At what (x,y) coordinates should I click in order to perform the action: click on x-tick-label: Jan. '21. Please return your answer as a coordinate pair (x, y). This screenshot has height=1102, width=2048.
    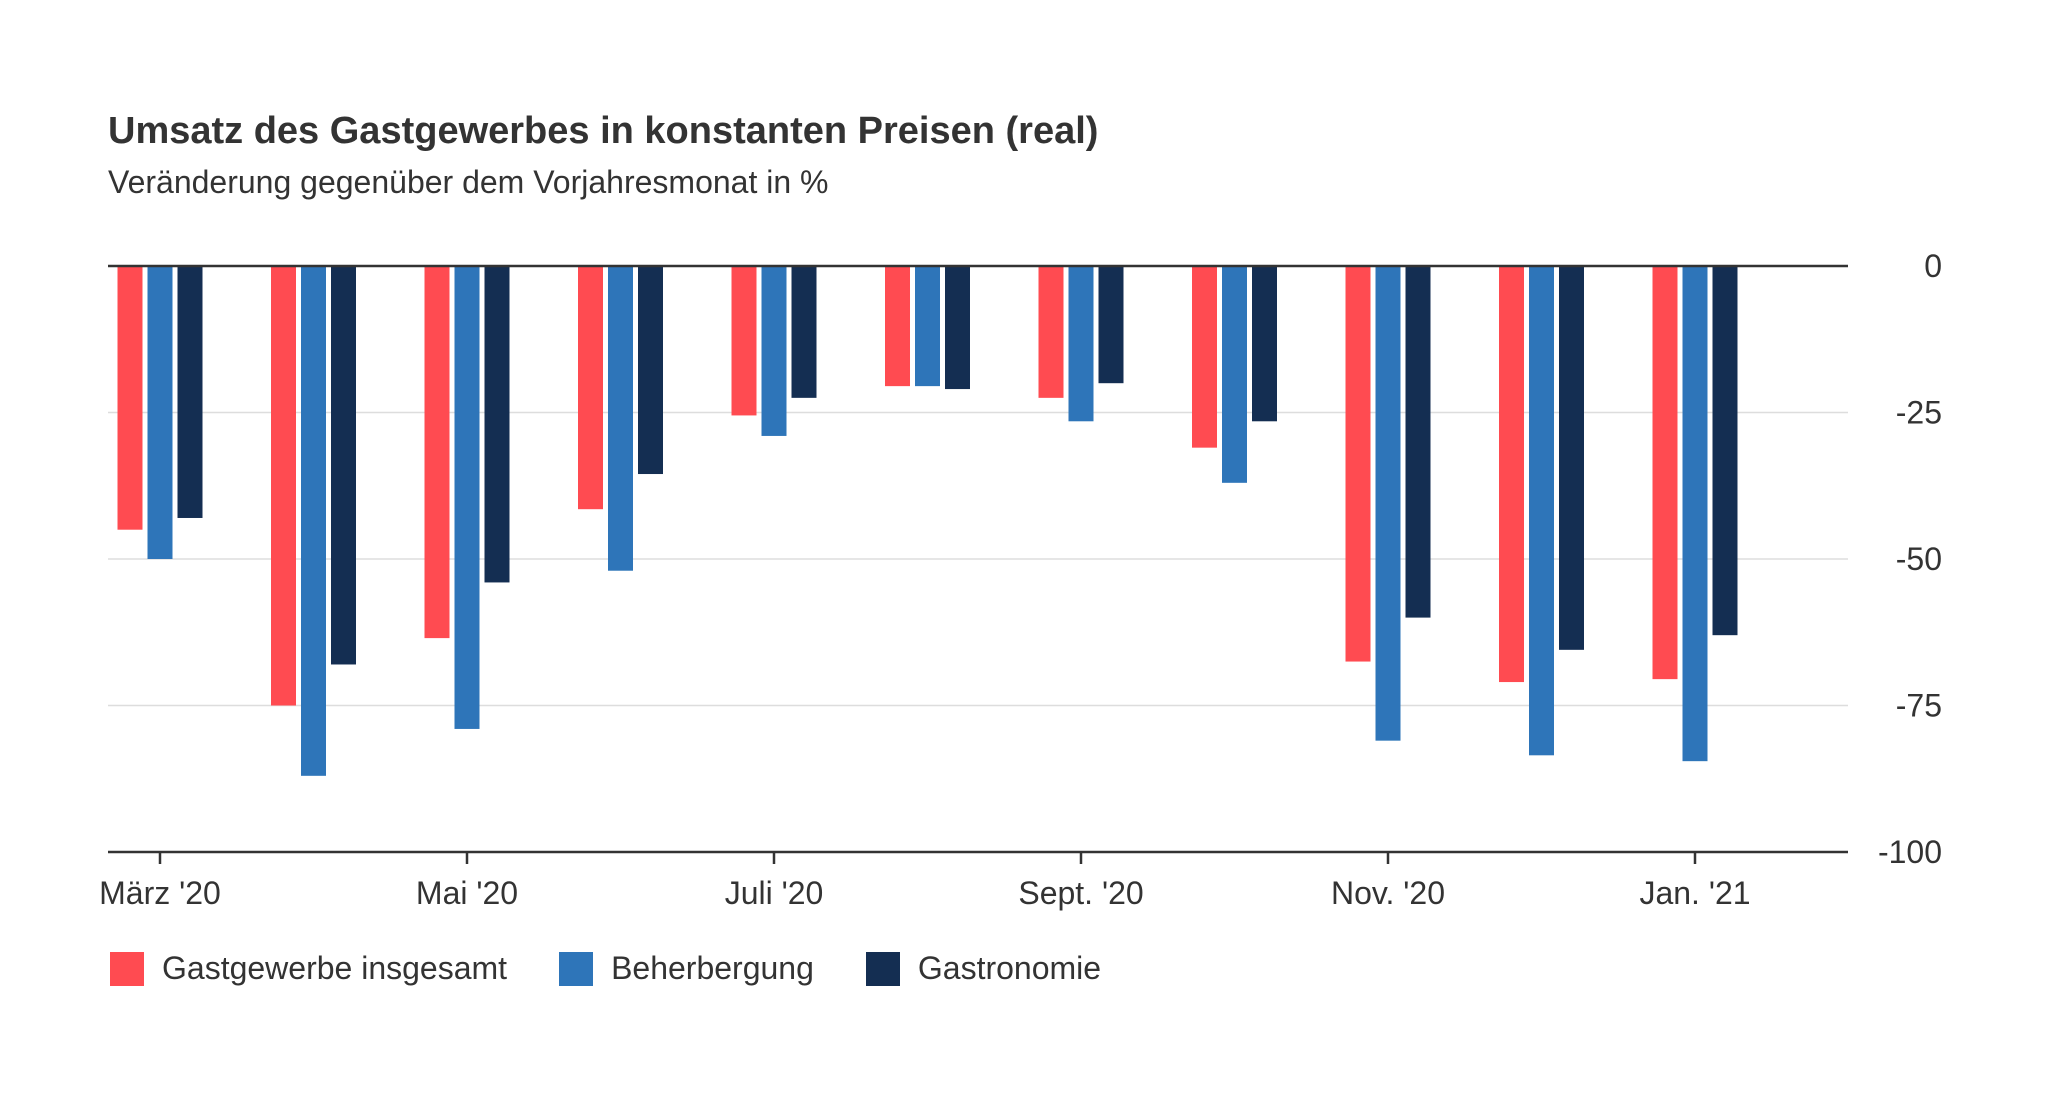
    Looking at the image, I should click on (1694, 893).